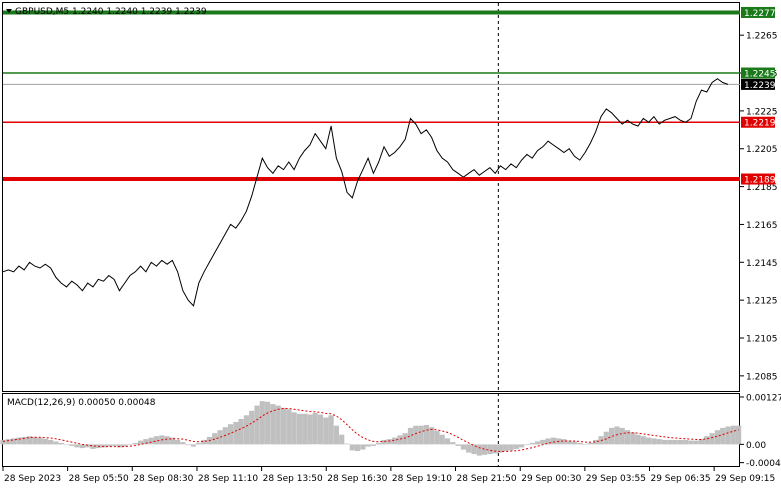 The width and height of the screenshot is (781, 489). What do you see at coordinates (762, 340) in the screenshot?
I see `price-tick-label-8: 1.2105` at bounding box center [762, 340].